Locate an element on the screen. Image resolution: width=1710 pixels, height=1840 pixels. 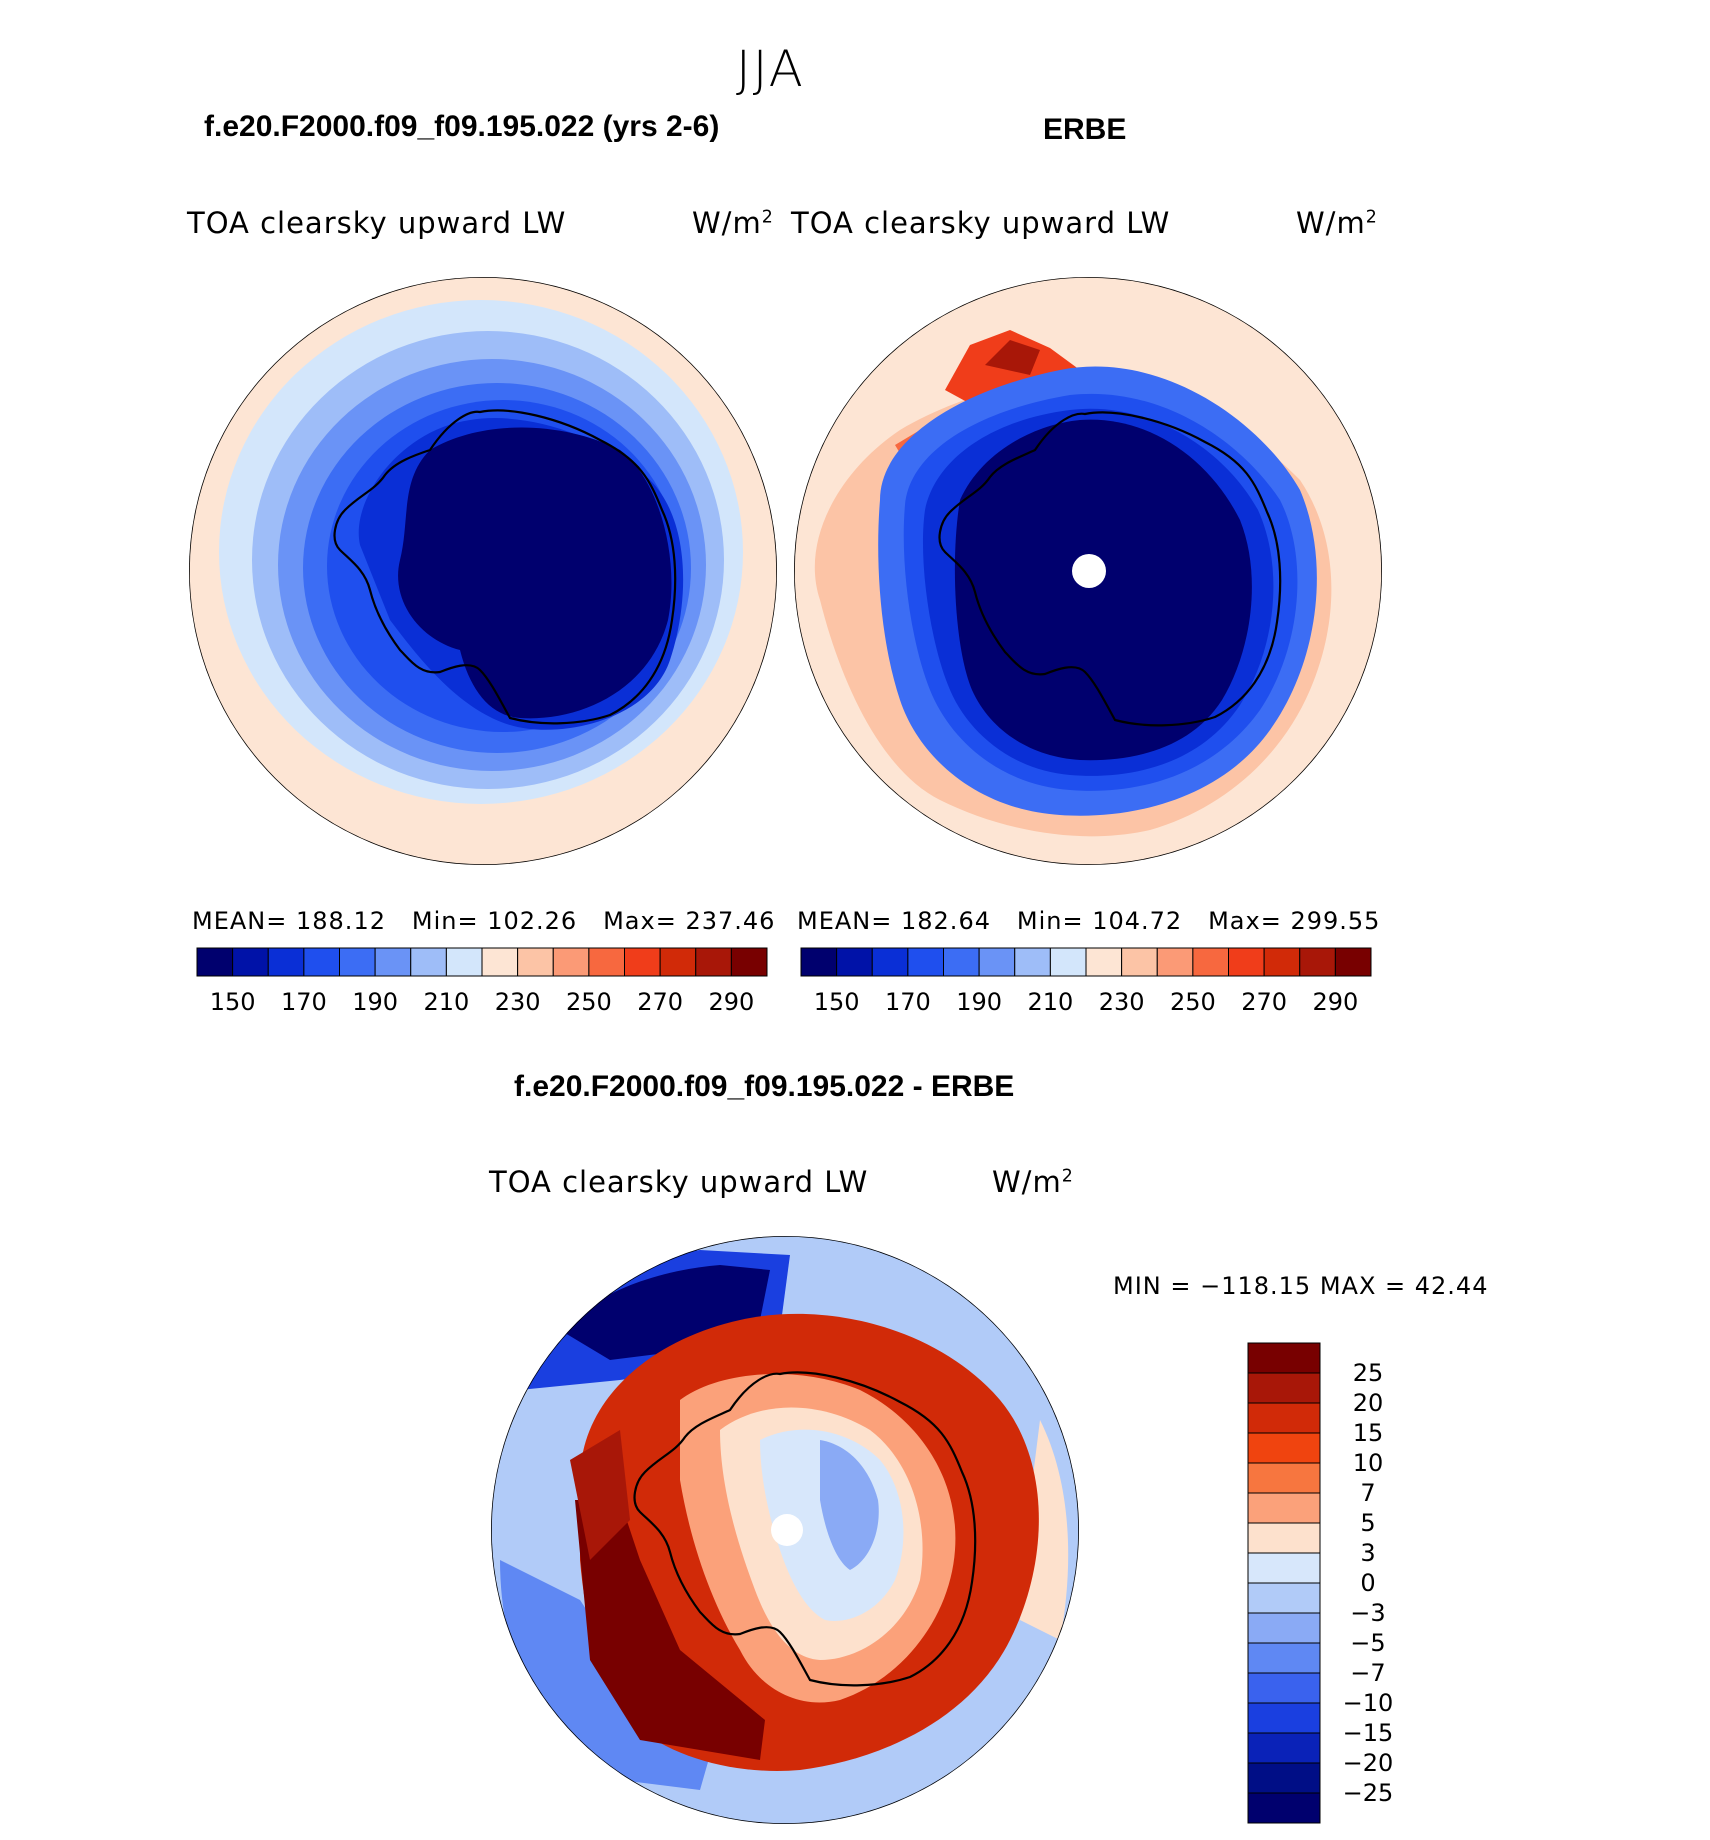
panel-1-stats: MEAN= 188.12 Min= 102.26 Max= 237.46 is located at coordinates (484, 921).